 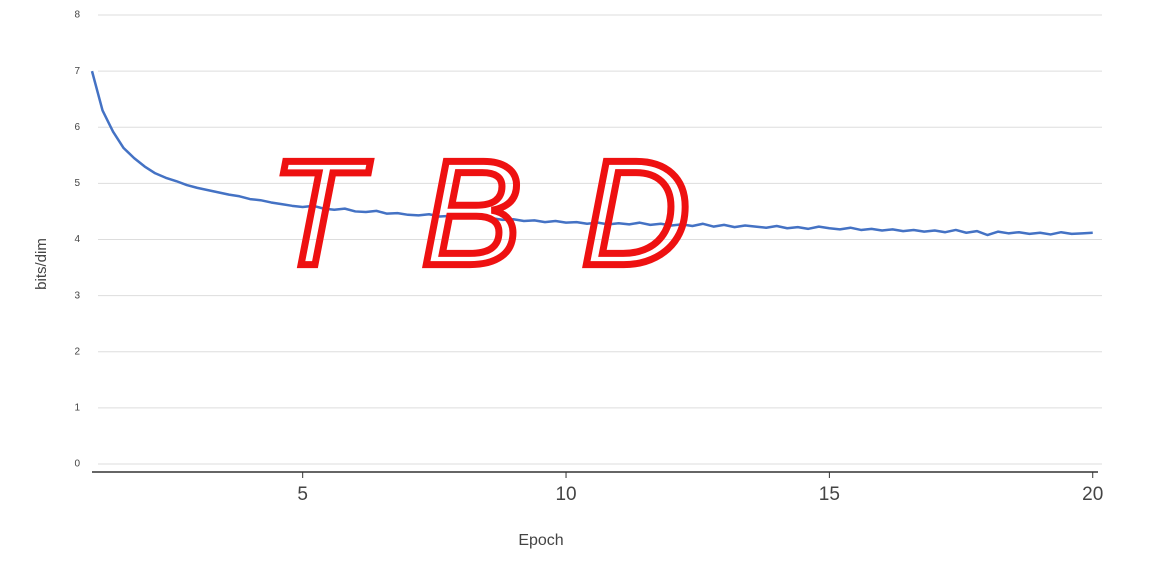 What do you see at coordinates (510, 213) in the screenshot?
I see `annotation: TBD` at bounding box center [510, 213].